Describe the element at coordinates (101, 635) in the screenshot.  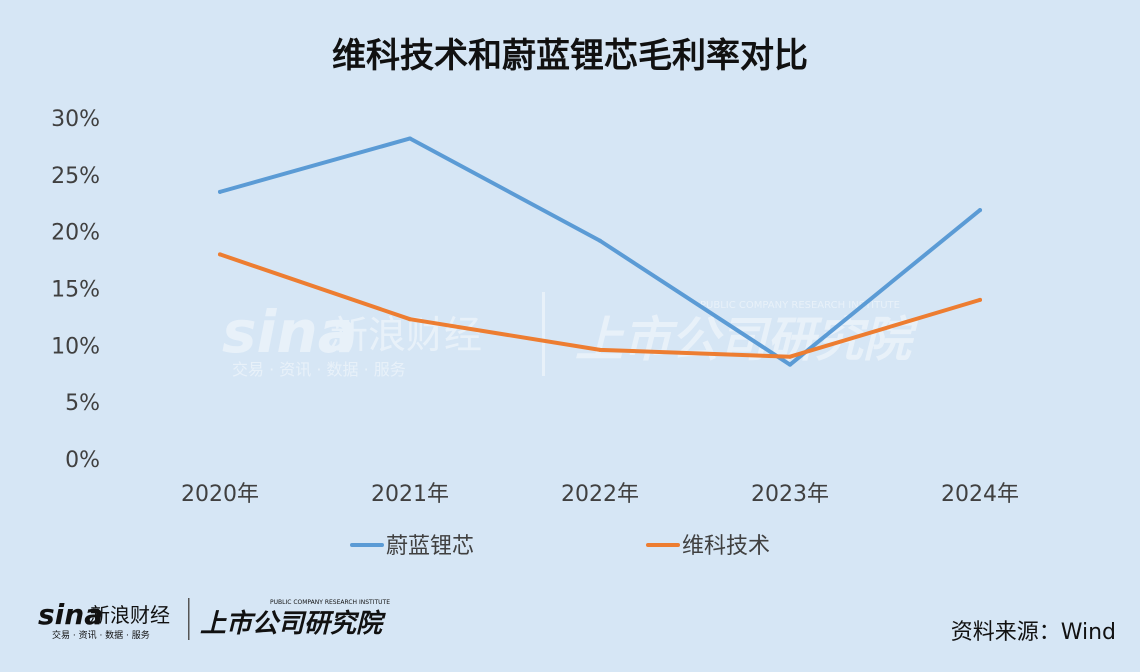
I see `footer-logo-brand-sub: 交易 · 资讯 · 数据 · 服务` at that location.